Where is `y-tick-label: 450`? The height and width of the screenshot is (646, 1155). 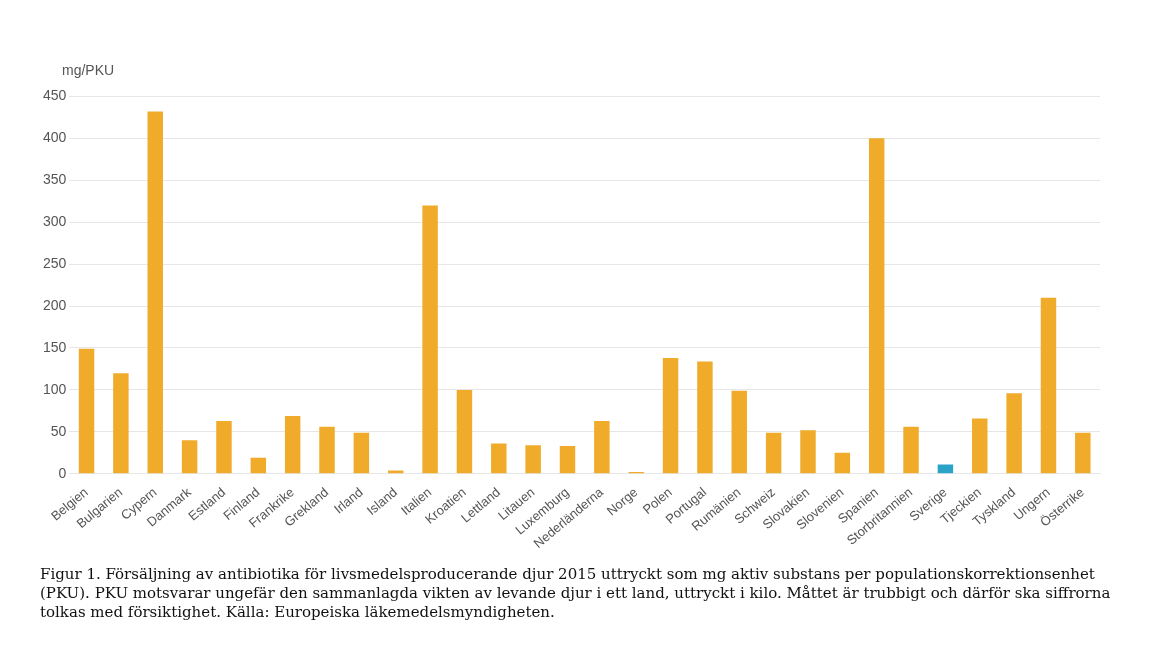 y-tick-label: 450 is located at coordinates (55, 95).